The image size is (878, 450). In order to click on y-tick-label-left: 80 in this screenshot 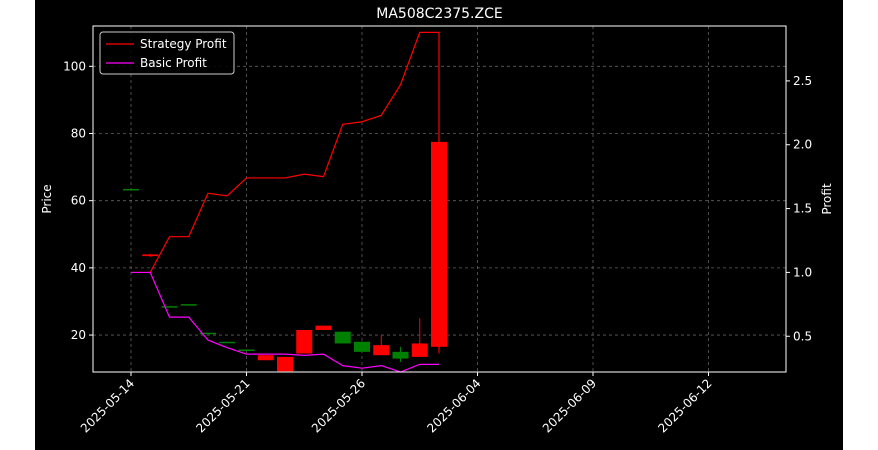, I will do `click(78, 133)`.